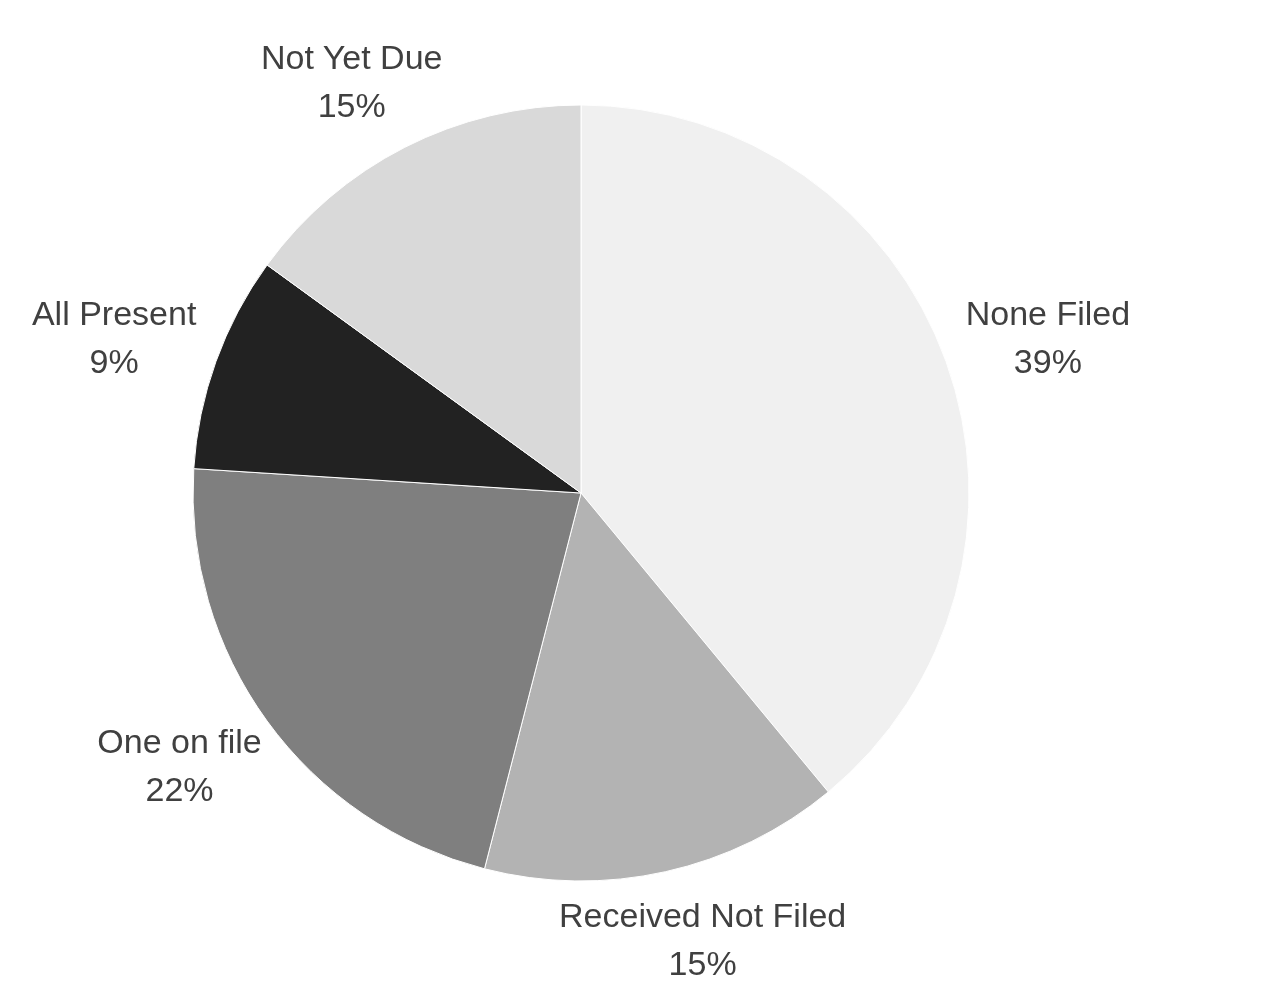 The width and height of the screenshot is (1280, 989). Describe the element at coordinates (179, 788) in the screenshot. I see `data-label: 22%` at that location.